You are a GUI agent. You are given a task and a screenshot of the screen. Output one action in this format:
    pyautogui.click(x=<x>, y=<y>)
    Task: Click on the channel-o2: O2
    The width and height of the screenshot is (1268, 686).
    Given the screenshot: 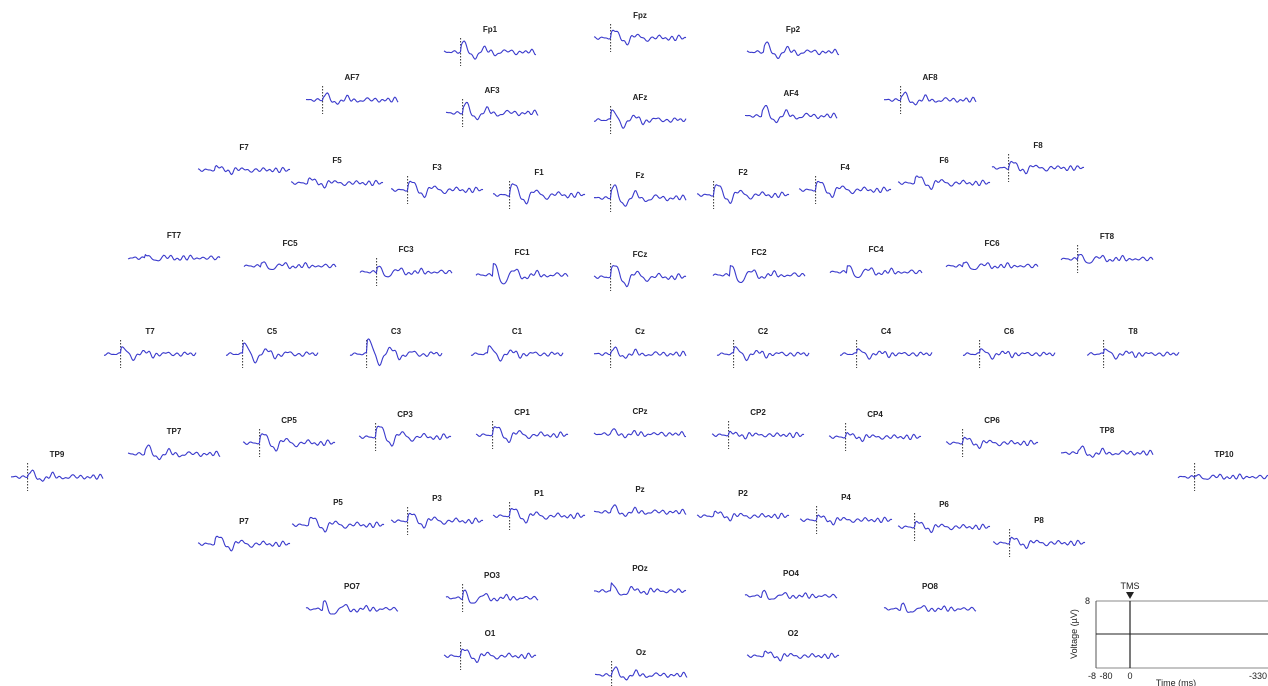 What is the action you would take?
    pyautogui.click(x=793, y=645)
    